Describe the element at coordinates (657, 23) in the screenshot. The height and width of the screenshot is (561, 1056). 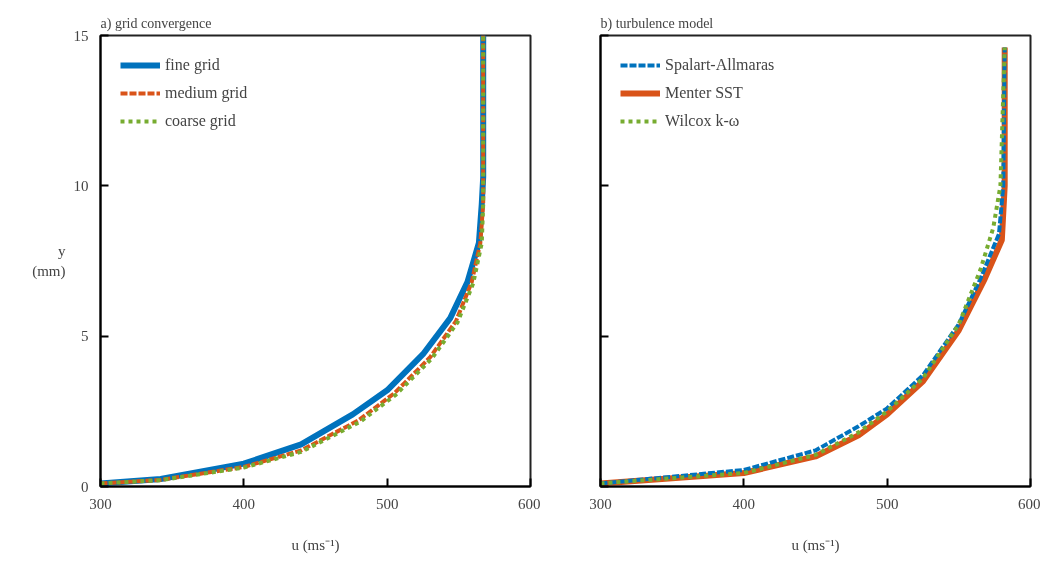
I see `chart-title: b) turbulence model` at that location.